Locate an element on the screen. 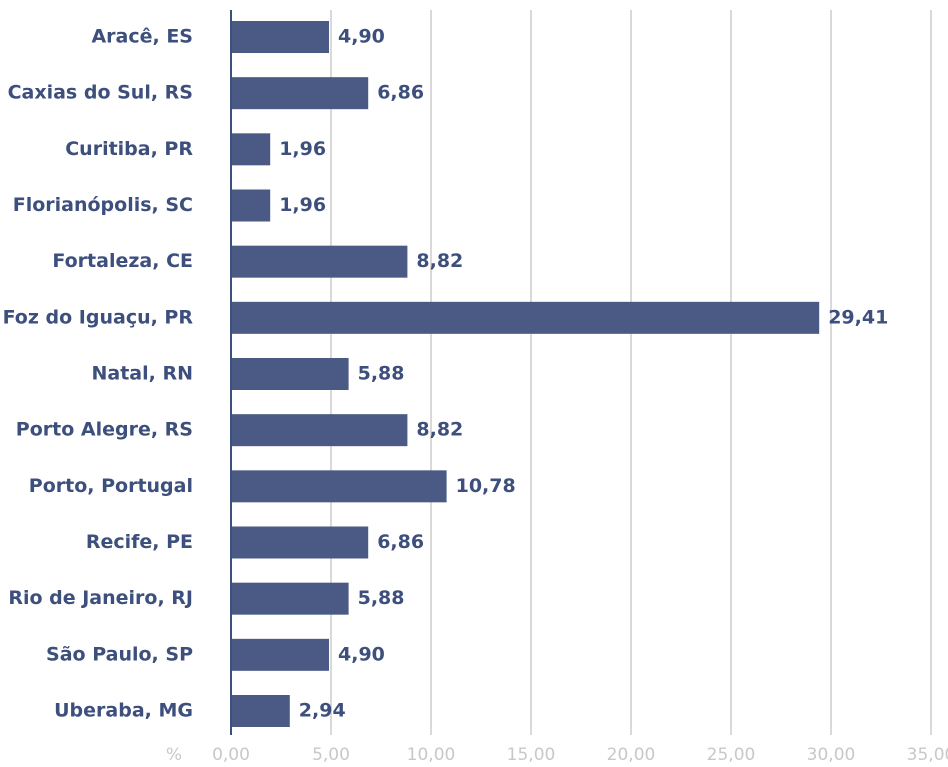 The width and height of the screenshot is (948, 767). y-tick-label: Recife, PE is located at coordinates (139, 542).